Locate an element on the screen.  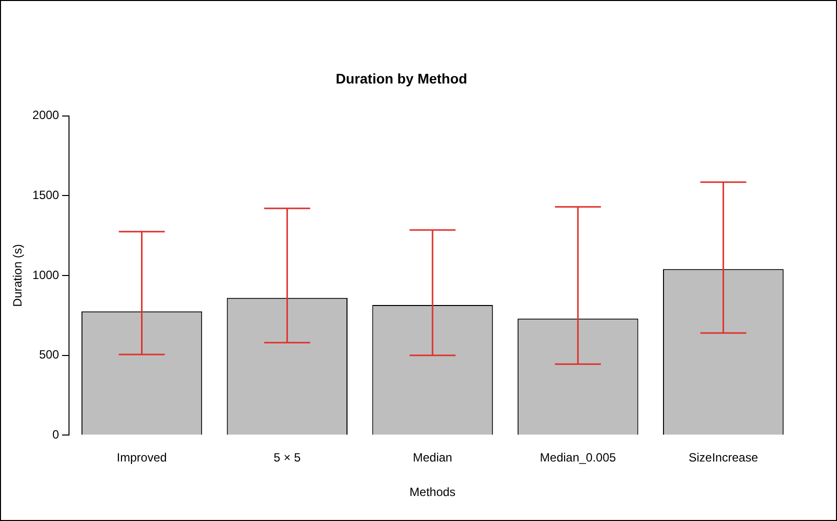
chart-title: Duration by Method is located at coordinates (402, 78).